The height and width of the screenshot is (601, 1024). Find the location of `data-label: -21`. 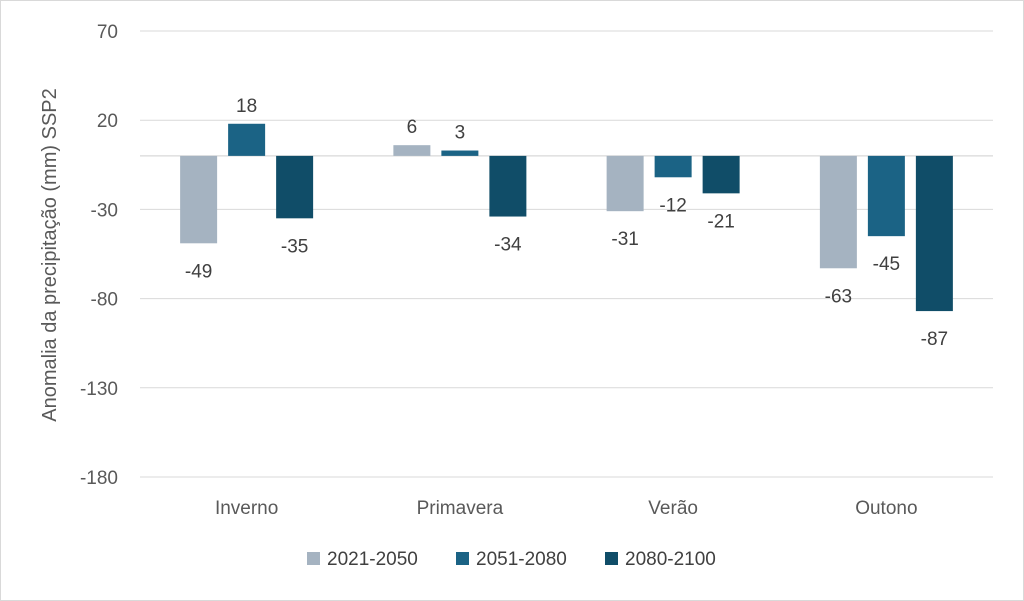

data-label: -21 is located at coordinates (720, 221).